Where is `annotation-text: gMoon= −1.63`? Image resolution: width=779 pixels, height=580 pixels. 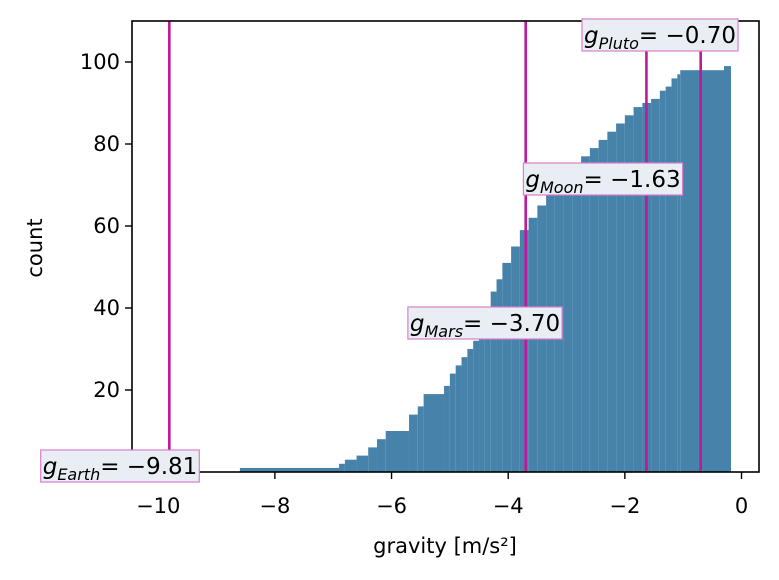
annotation-text: gMoon= −1.63 is located at coordinates (602, 182).